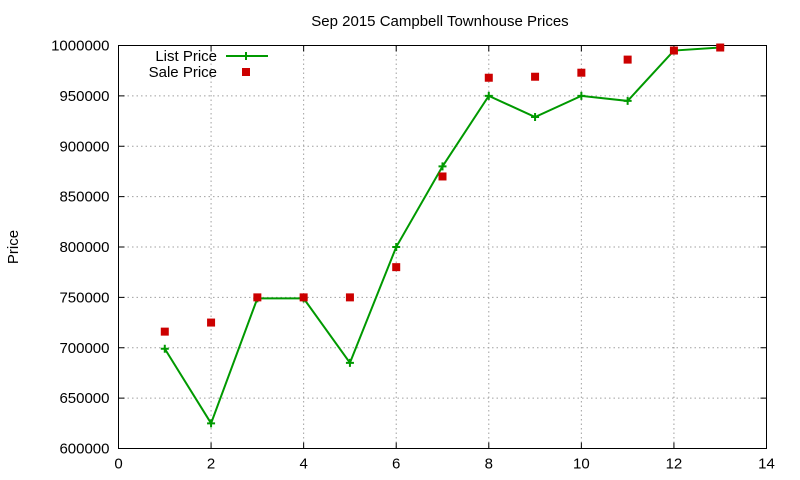 This screenshot has height=480, width=800. Describe the element at coordinates (211, 464) in the screenshot. I see `x-tick-label: 2` at that location.